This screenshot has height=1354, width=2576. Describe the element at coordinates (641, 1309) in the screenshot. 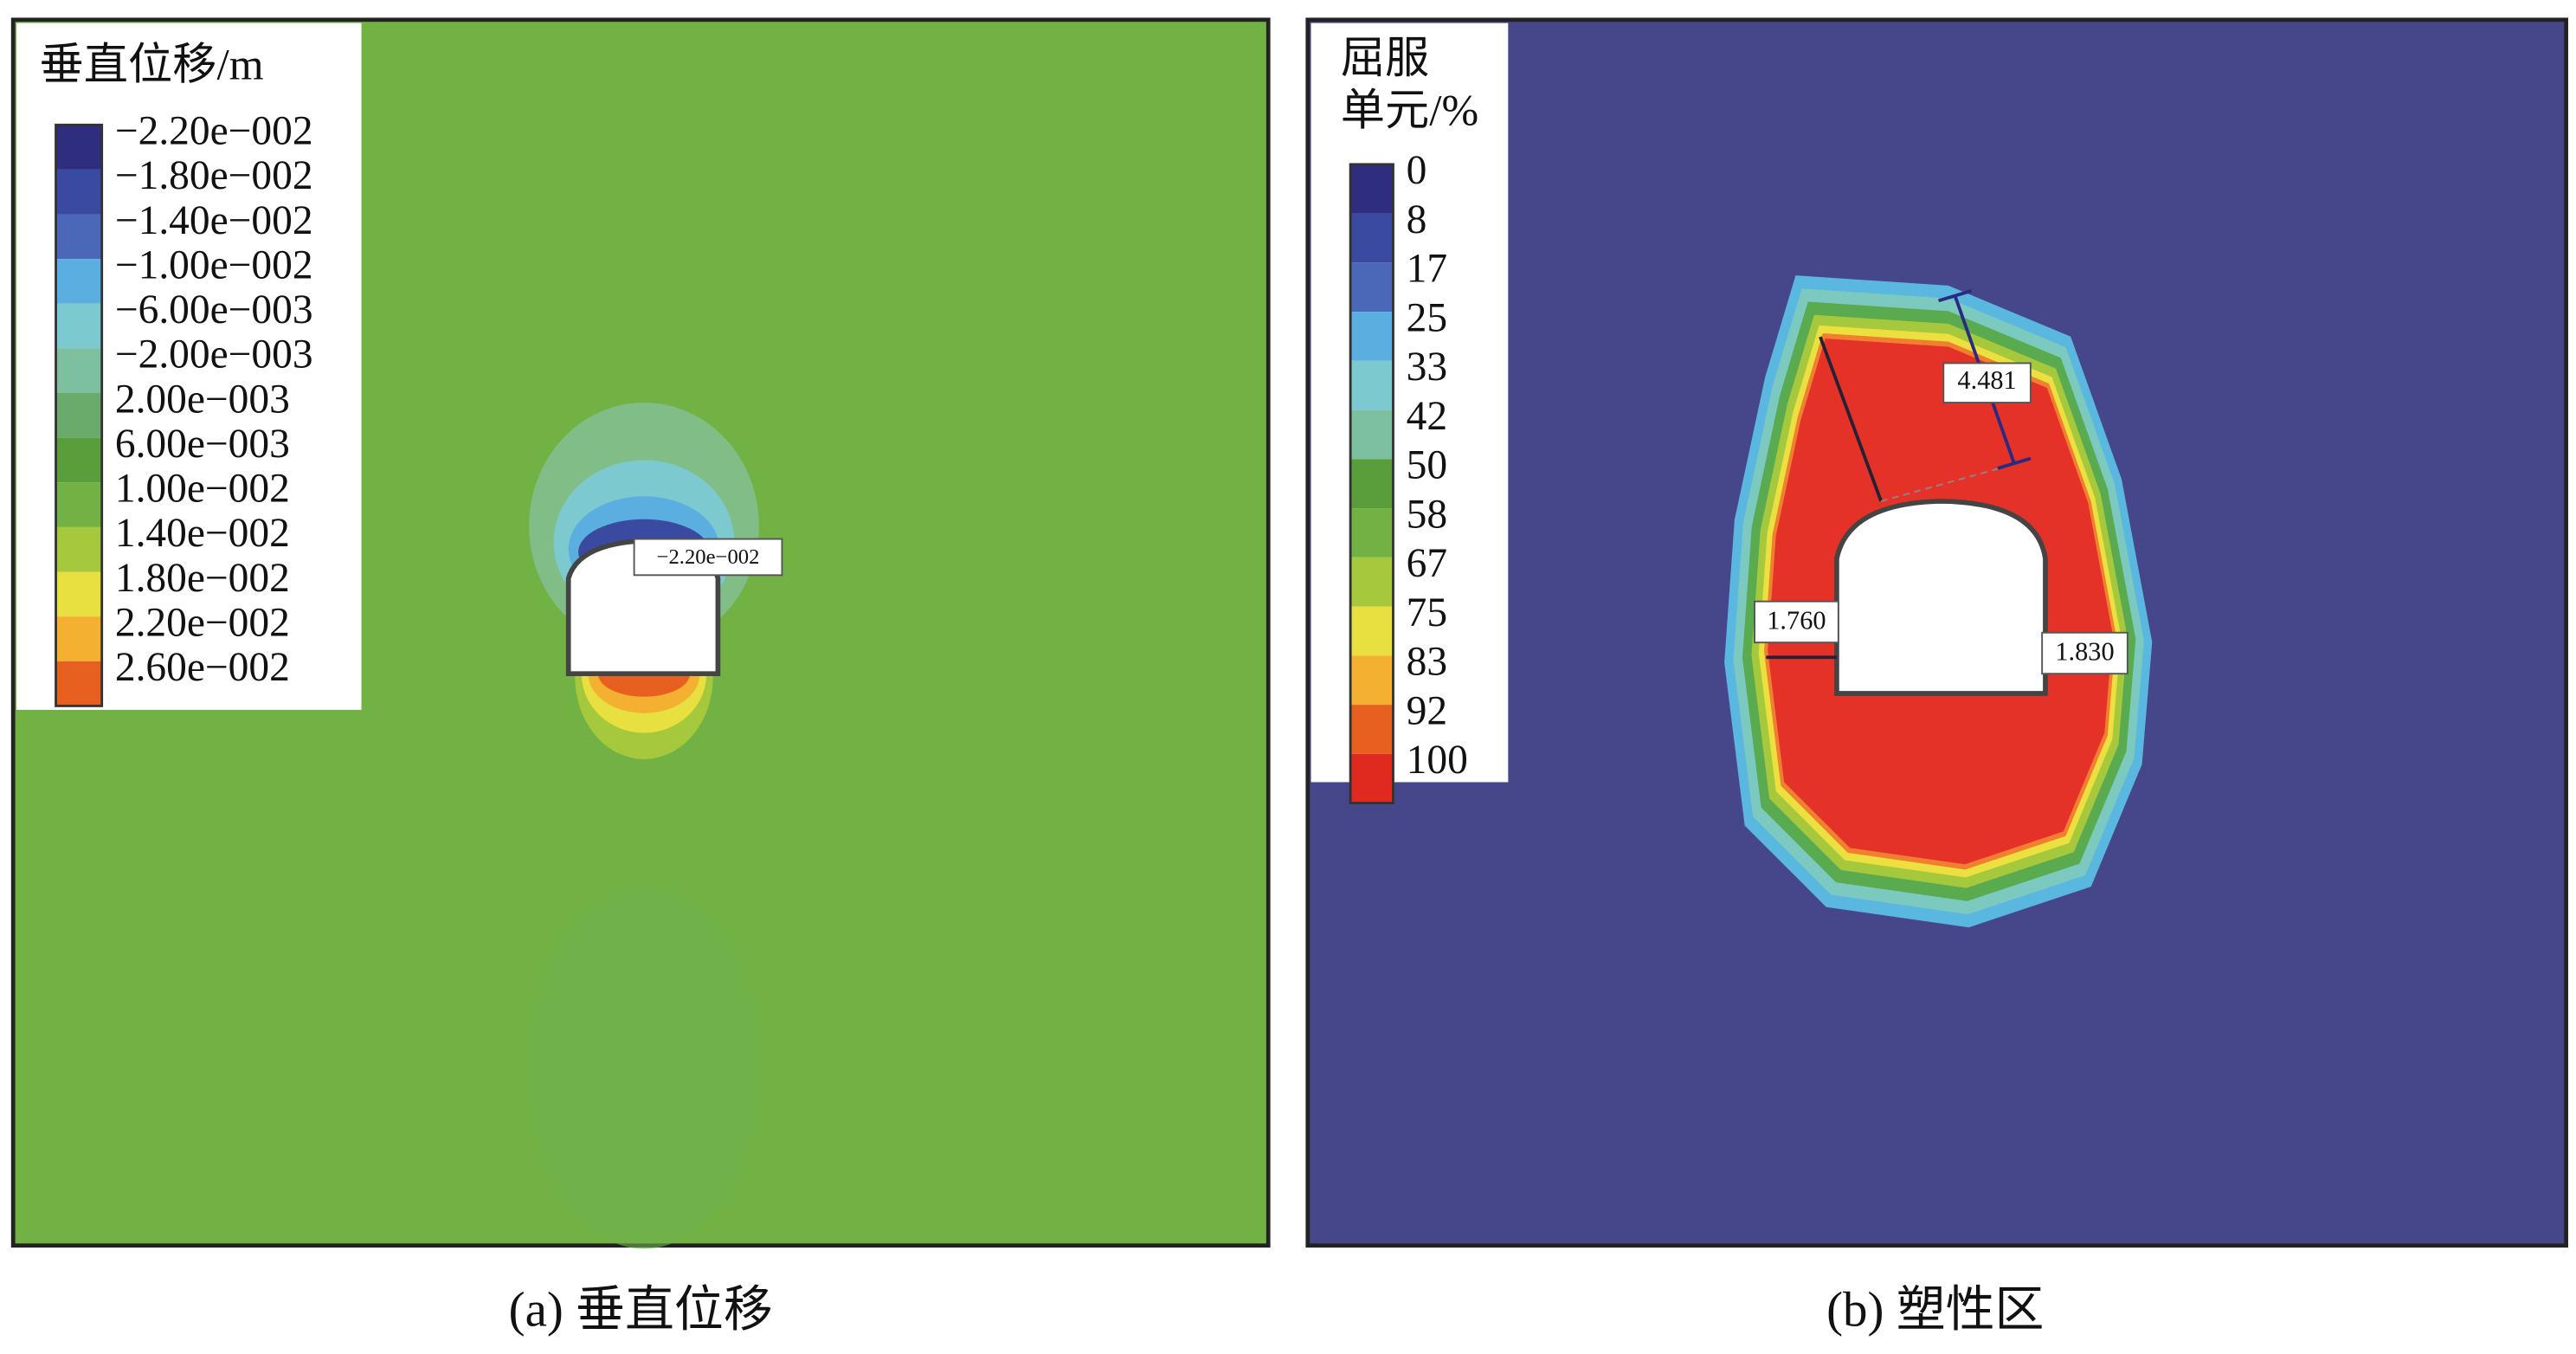

I see `caption: (a) 垂直位移` at that location.